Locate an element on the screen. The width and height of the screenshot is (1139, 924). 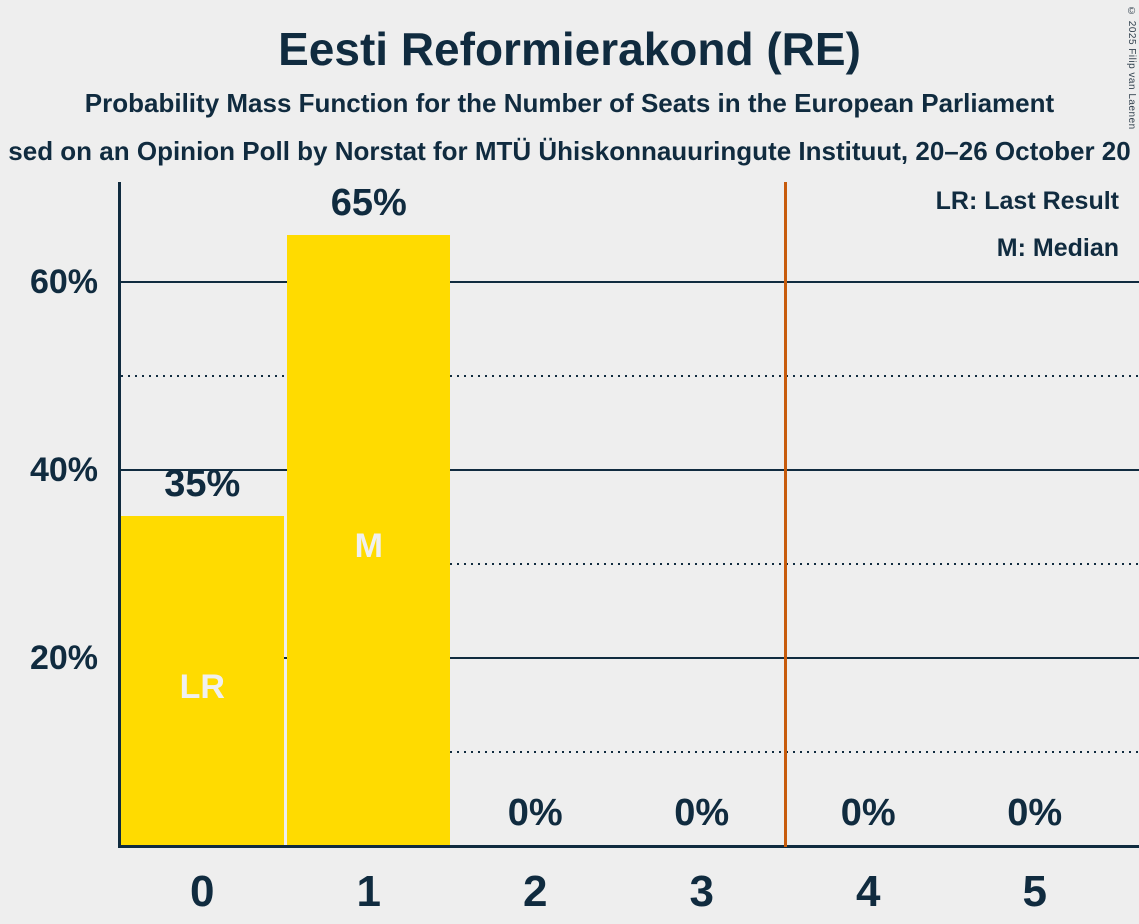
value-label-seats-0: 35% is located at coordinates (202, 484).